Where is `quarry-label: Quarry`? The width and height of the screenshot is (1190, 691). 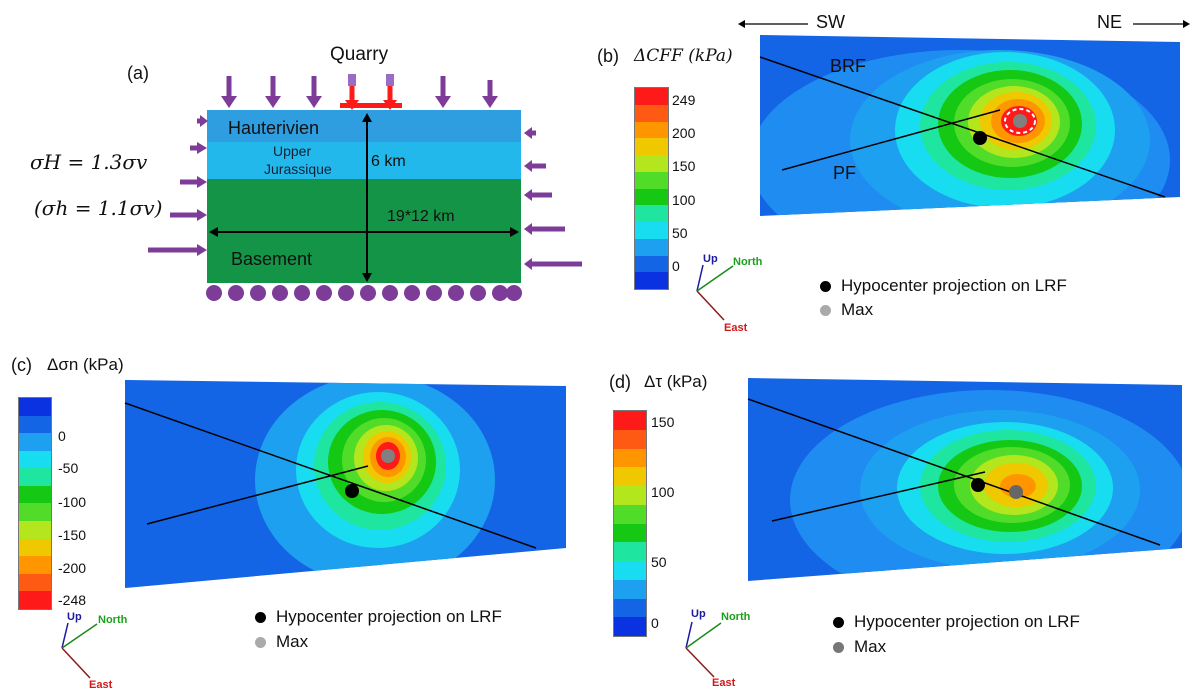 quarry-label: Quarry is located at coordinates (359, 54).